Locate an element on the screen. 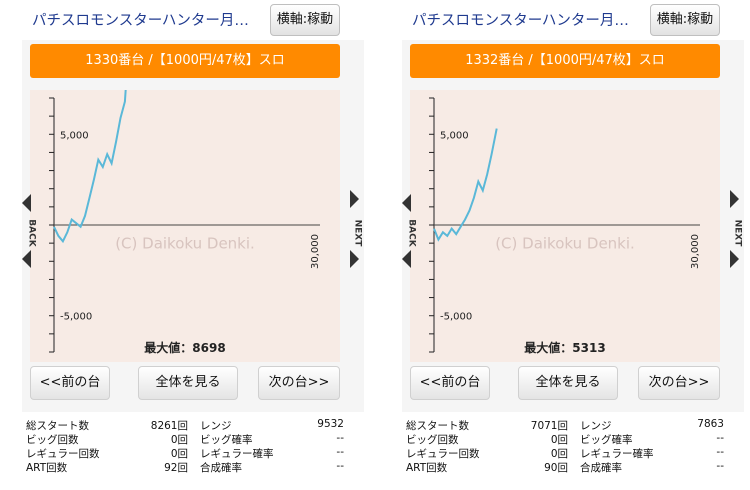 The height and width of the screenshot is (490, 750). stat-value: 8261回 is located at coordinates (169, 426).